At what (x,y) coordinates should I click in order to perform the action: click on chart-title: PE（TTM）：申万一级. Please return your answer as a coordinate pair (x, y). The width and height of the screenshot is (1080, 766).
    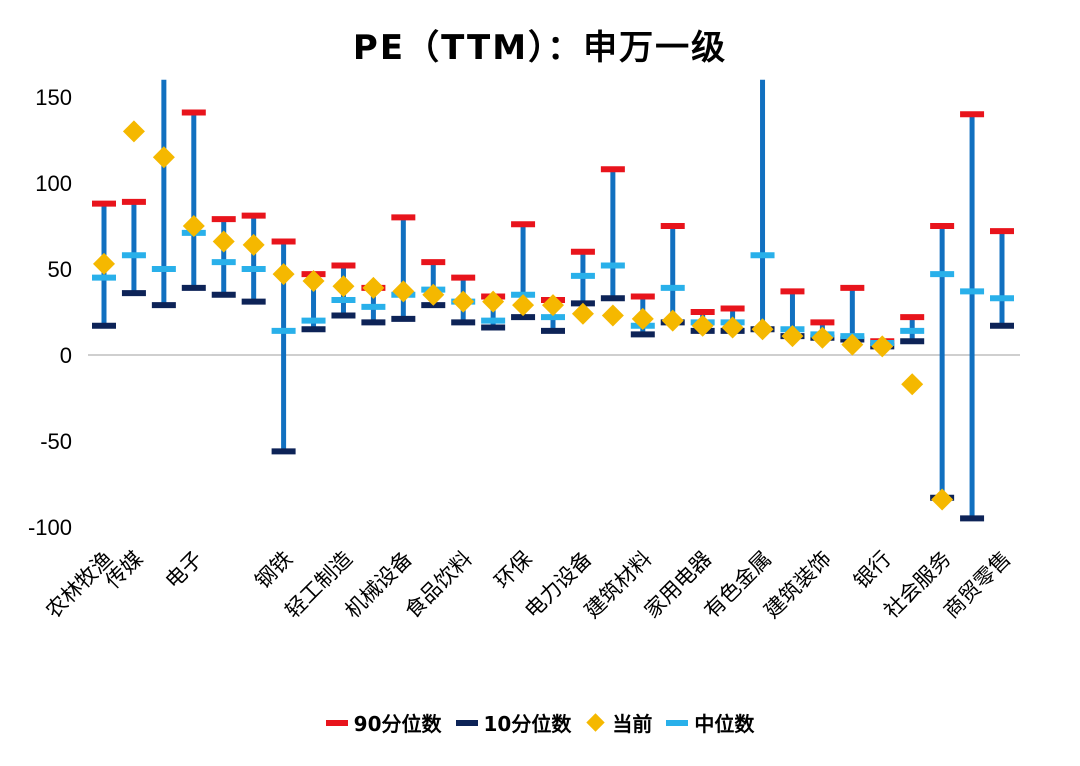
    Looking at the image, I should click on (540, 48).